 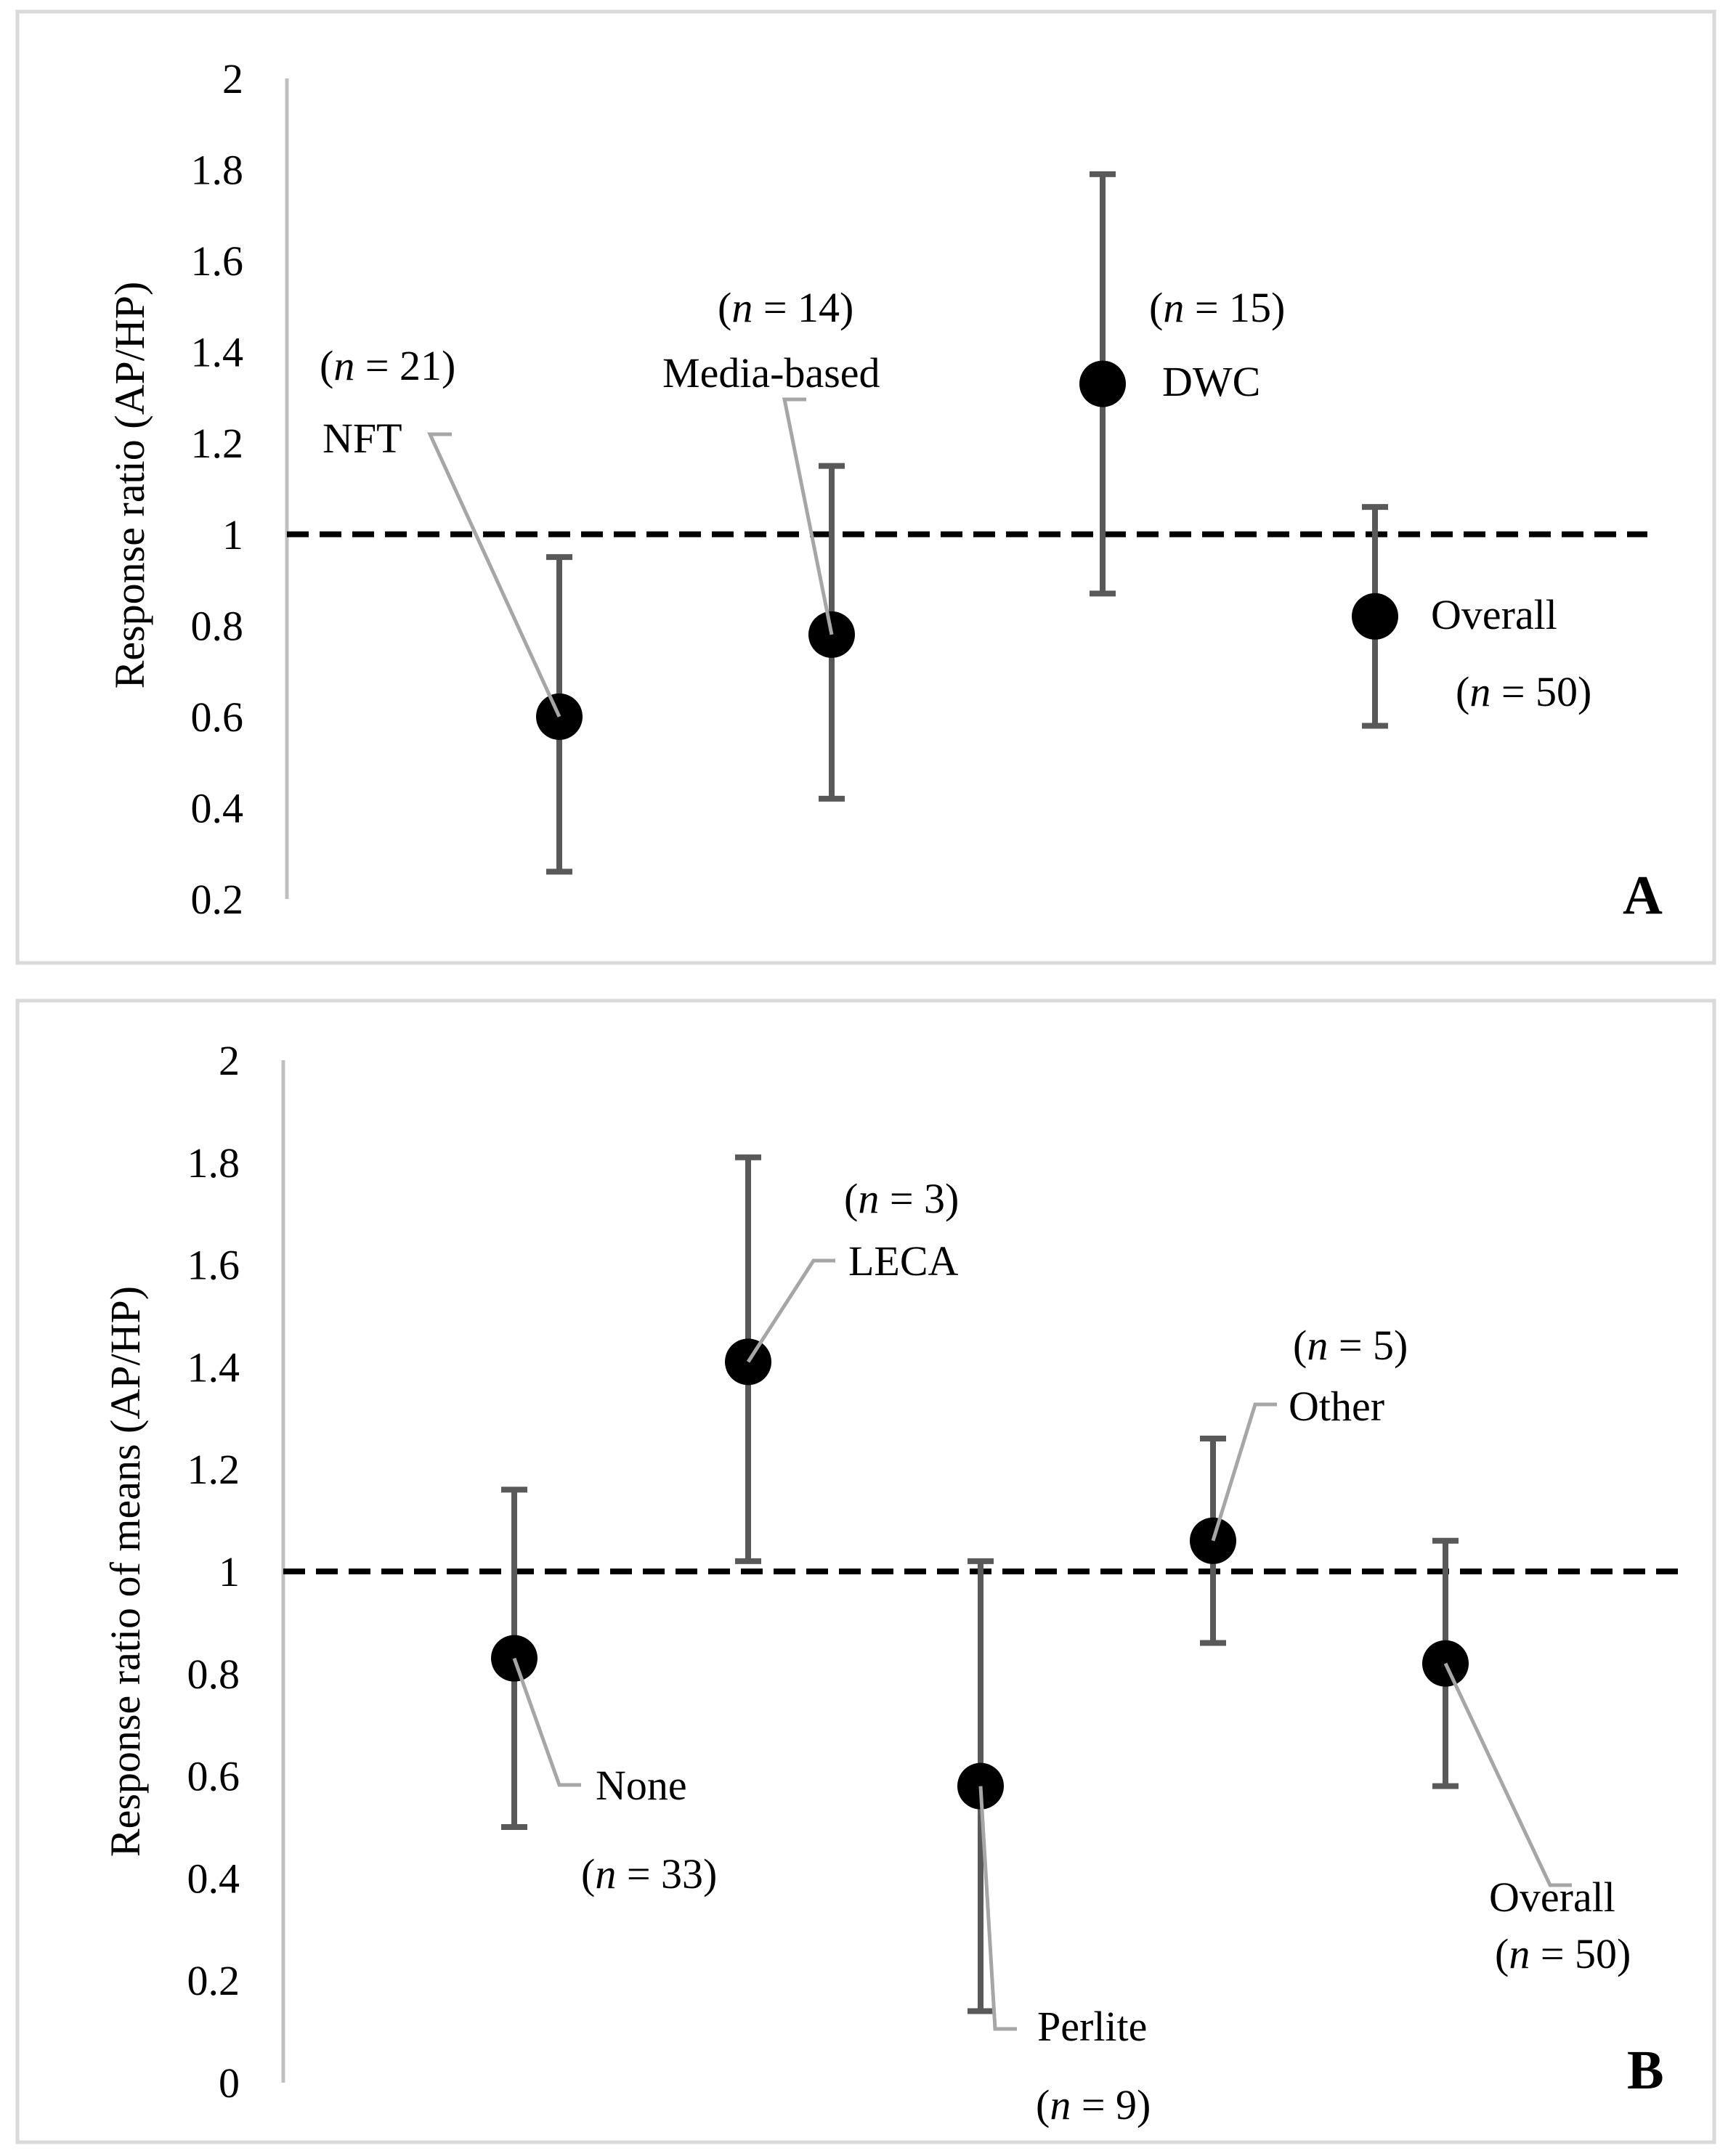 I want to click on none-count-label: (n = 33), so click(x=649, y=1873).